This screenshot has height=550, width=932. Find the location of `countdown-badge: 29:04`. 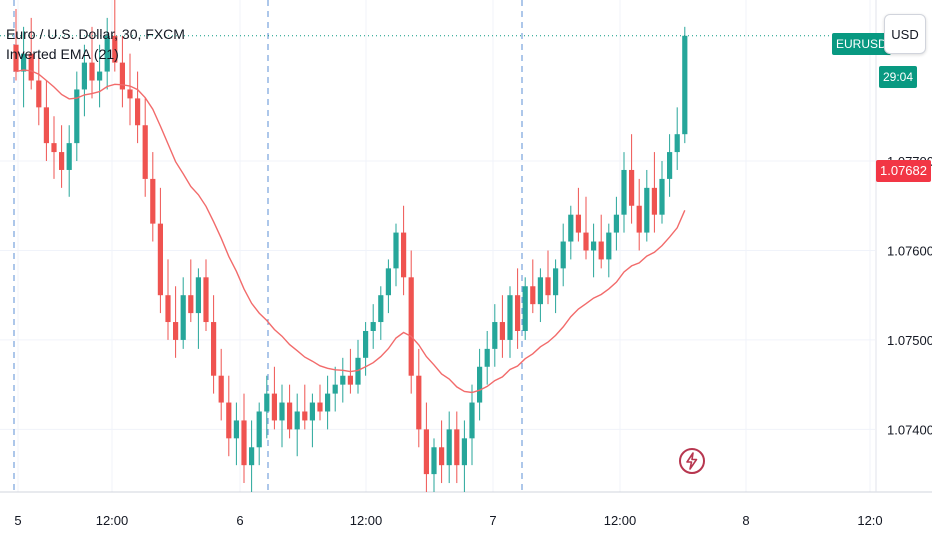

countdown-badge: 29:04 is located at coordinates (898, 77).